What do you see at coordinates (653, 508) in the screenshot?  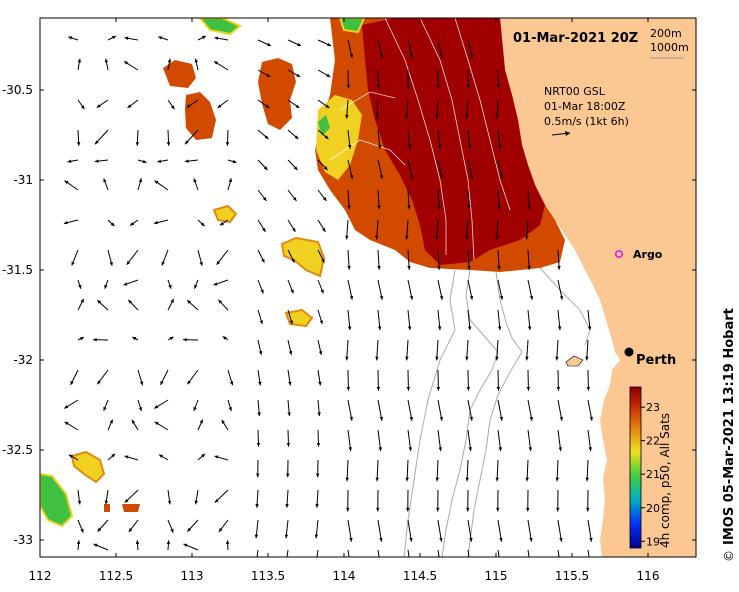 I see `colorbar-tick-label: 20` at bounding box center [653, 508].